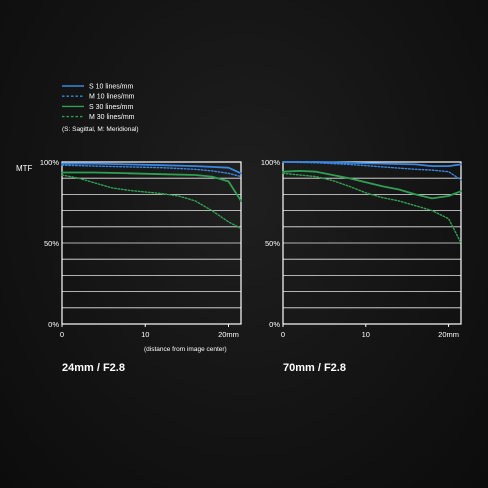  What do you see at coordinates (100, 129) in the screenshot?
I see `legend-note: (S: Sagittal, M: Meridional)` at bounding box center [100, 129].